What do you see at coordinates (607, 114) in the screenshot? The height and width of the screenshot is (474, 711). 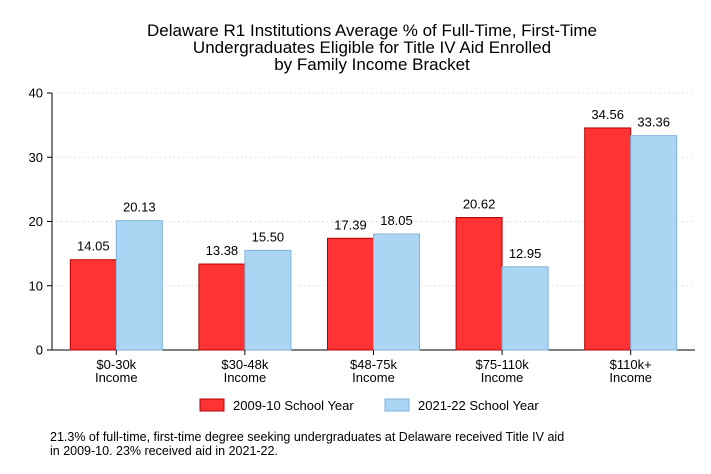 I see `data-label: 34.56` at bounding box center [607, 114].